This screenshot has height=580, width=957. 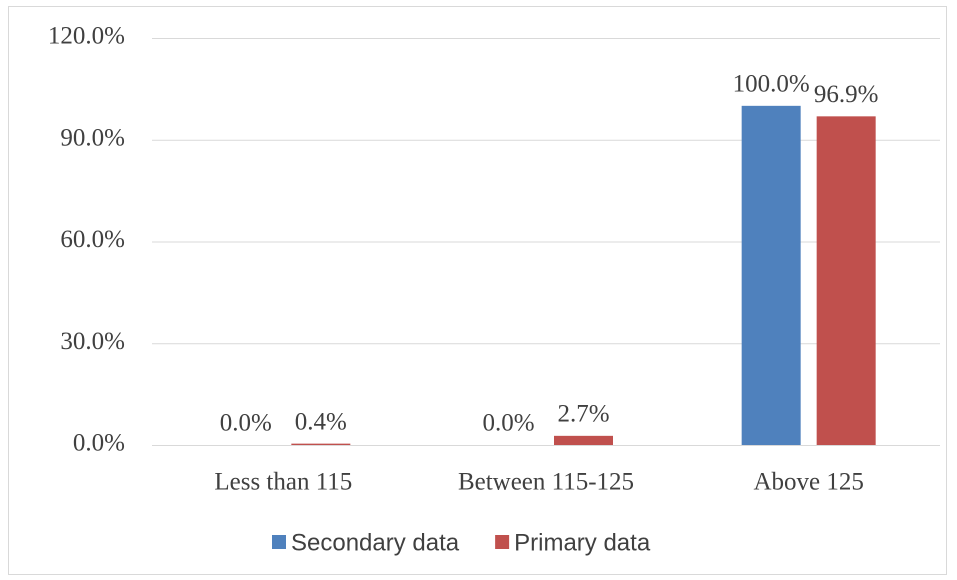 What do you see at coordinates (92, 137) in the screenshot?
I see `y-tick-label: 90.0%` at bounding box center [92, 137].